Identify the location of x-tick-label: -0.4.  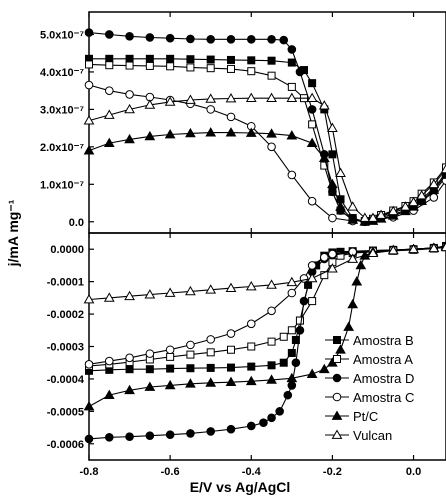
(252, 472).